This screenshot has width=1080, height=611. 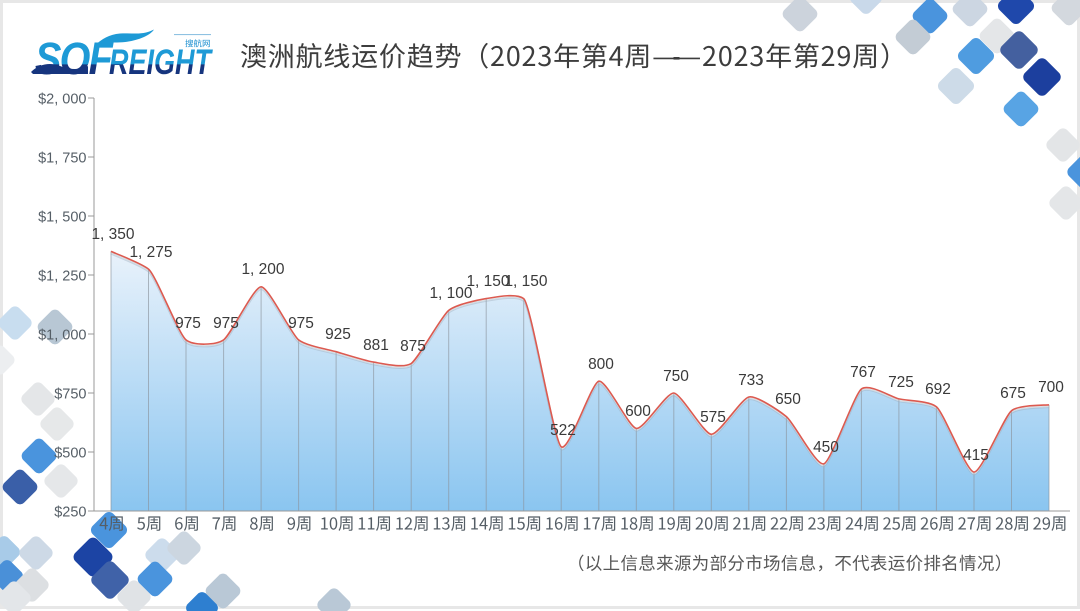 I want to click on svg-text: 700, so click(x=1051, y=387).